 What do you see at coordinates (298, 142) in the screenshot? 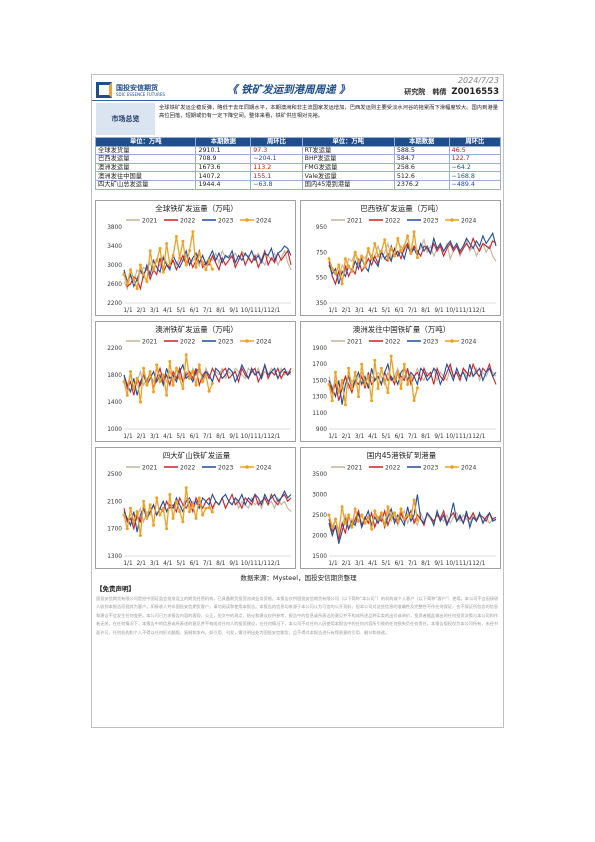
I see `table-header-row: 单位：万吨 本期数据 周环比 单位：万吨 本期数据 周环比` at bounding box center [298, 142].